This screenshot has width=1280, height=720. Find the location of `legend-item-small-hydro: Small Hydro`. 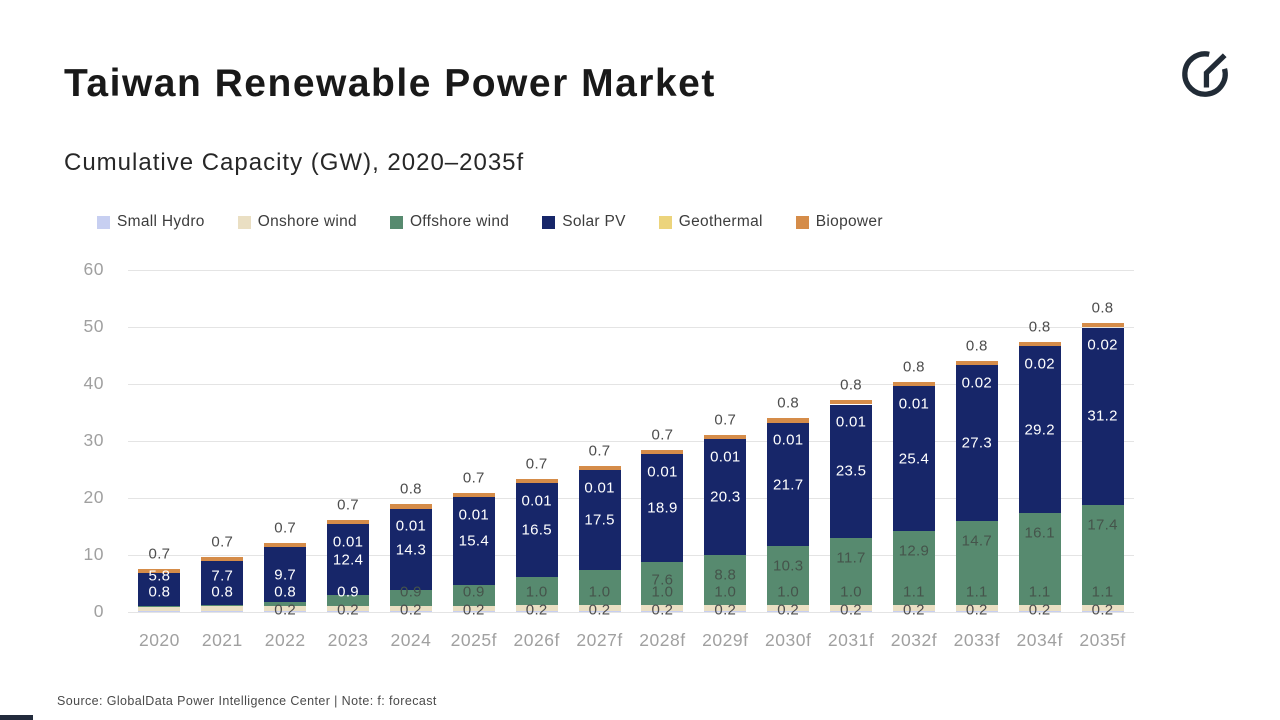

legend-item-small-hydro: Small Hydro is located at coordinates (151, 222).